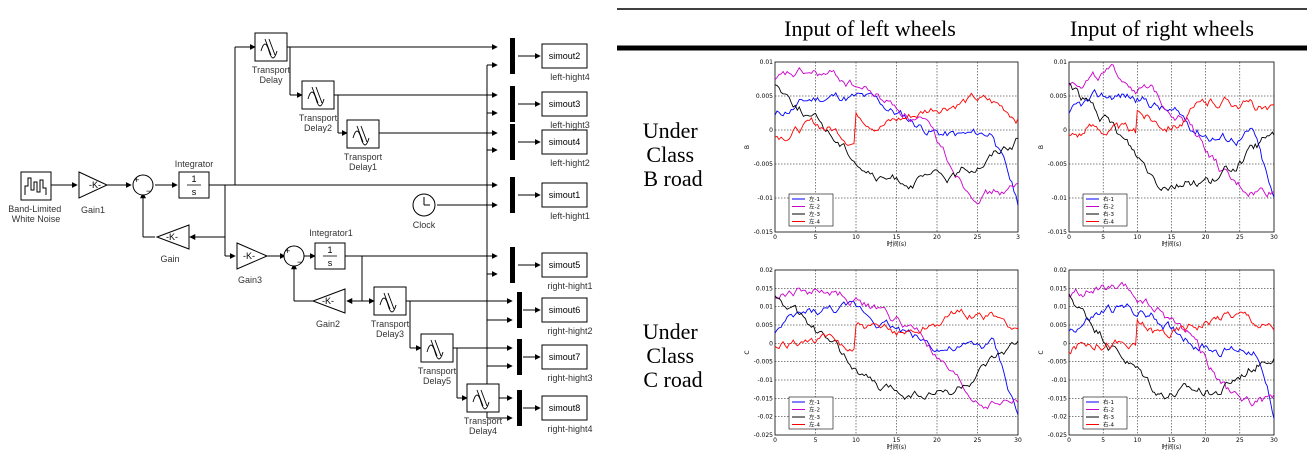 The width and height of the screenshot is (1307, 458). Describe the element at coordinates (36, 214) in the screenshot. I see `noise-label: Band-Limited White Noise` at that location.